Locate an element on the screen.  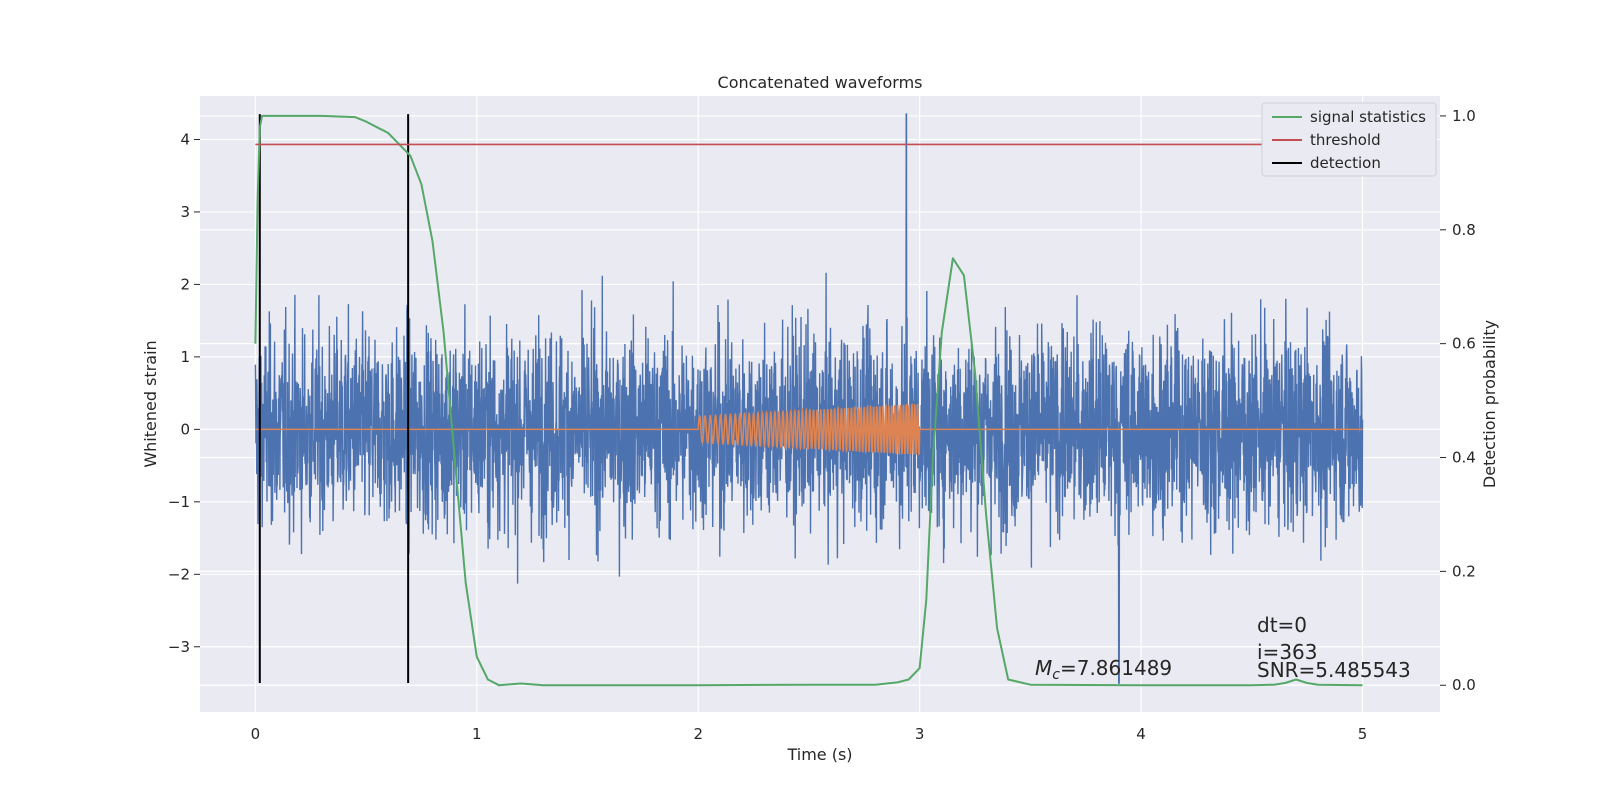
legend-label-threshold: threshold is located at coordinates (1345, 140).